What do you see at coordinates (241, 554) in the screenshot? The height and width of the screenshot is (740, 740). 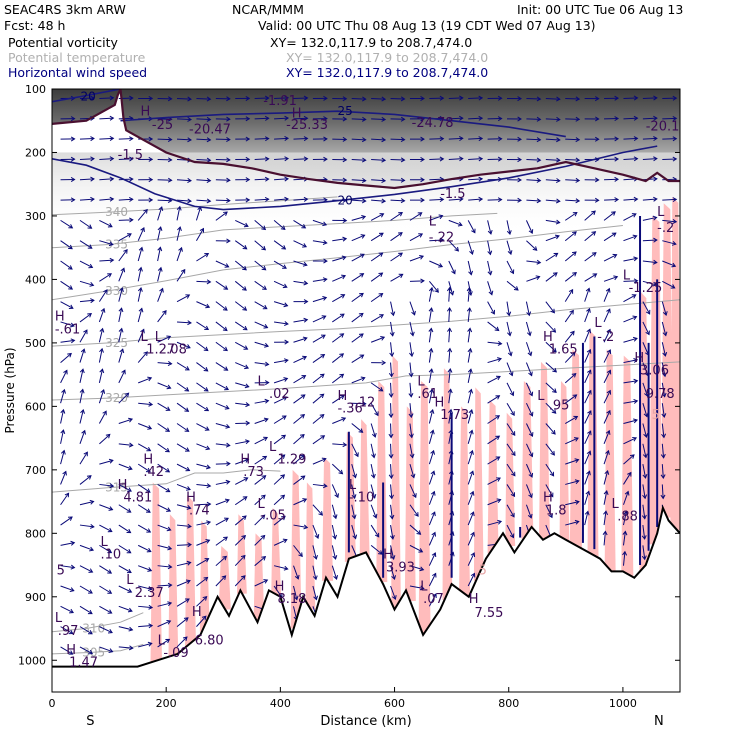 I see `pv-streak` at bounding box center [241, 554].